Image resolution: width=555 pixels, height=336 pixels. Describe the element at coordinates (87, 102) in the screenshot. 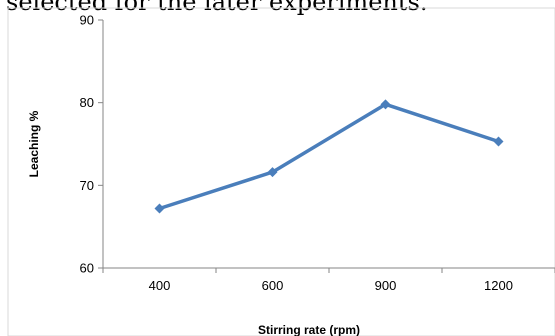

I see `y-tick-label: 80` at that location.